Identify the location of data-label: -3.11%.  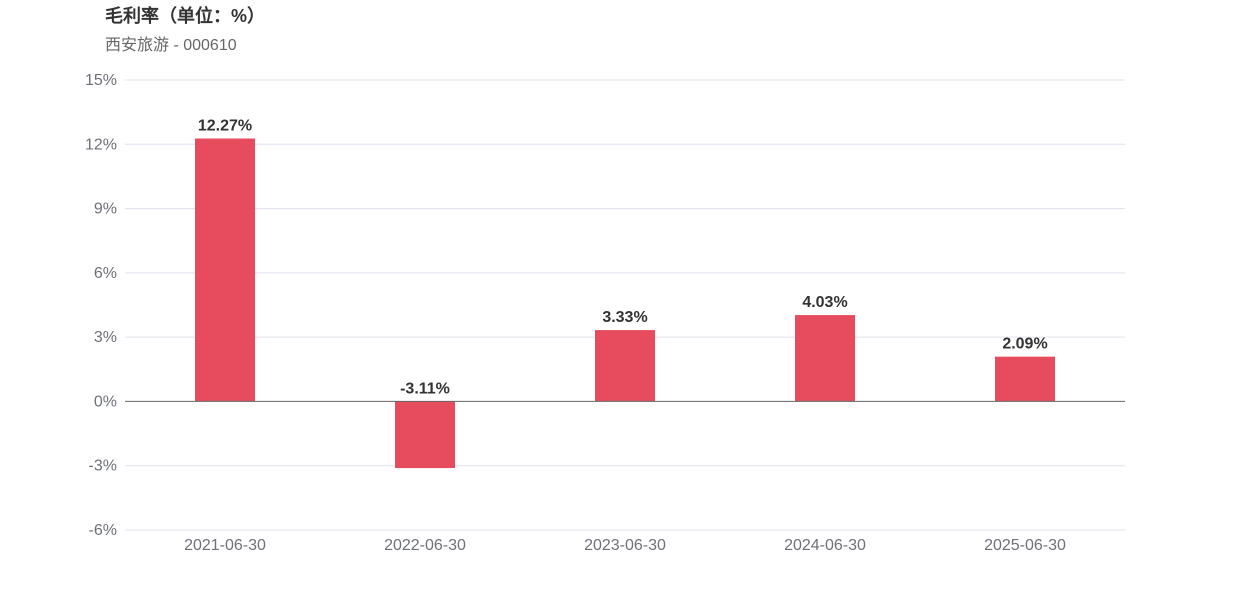
(425, 388).